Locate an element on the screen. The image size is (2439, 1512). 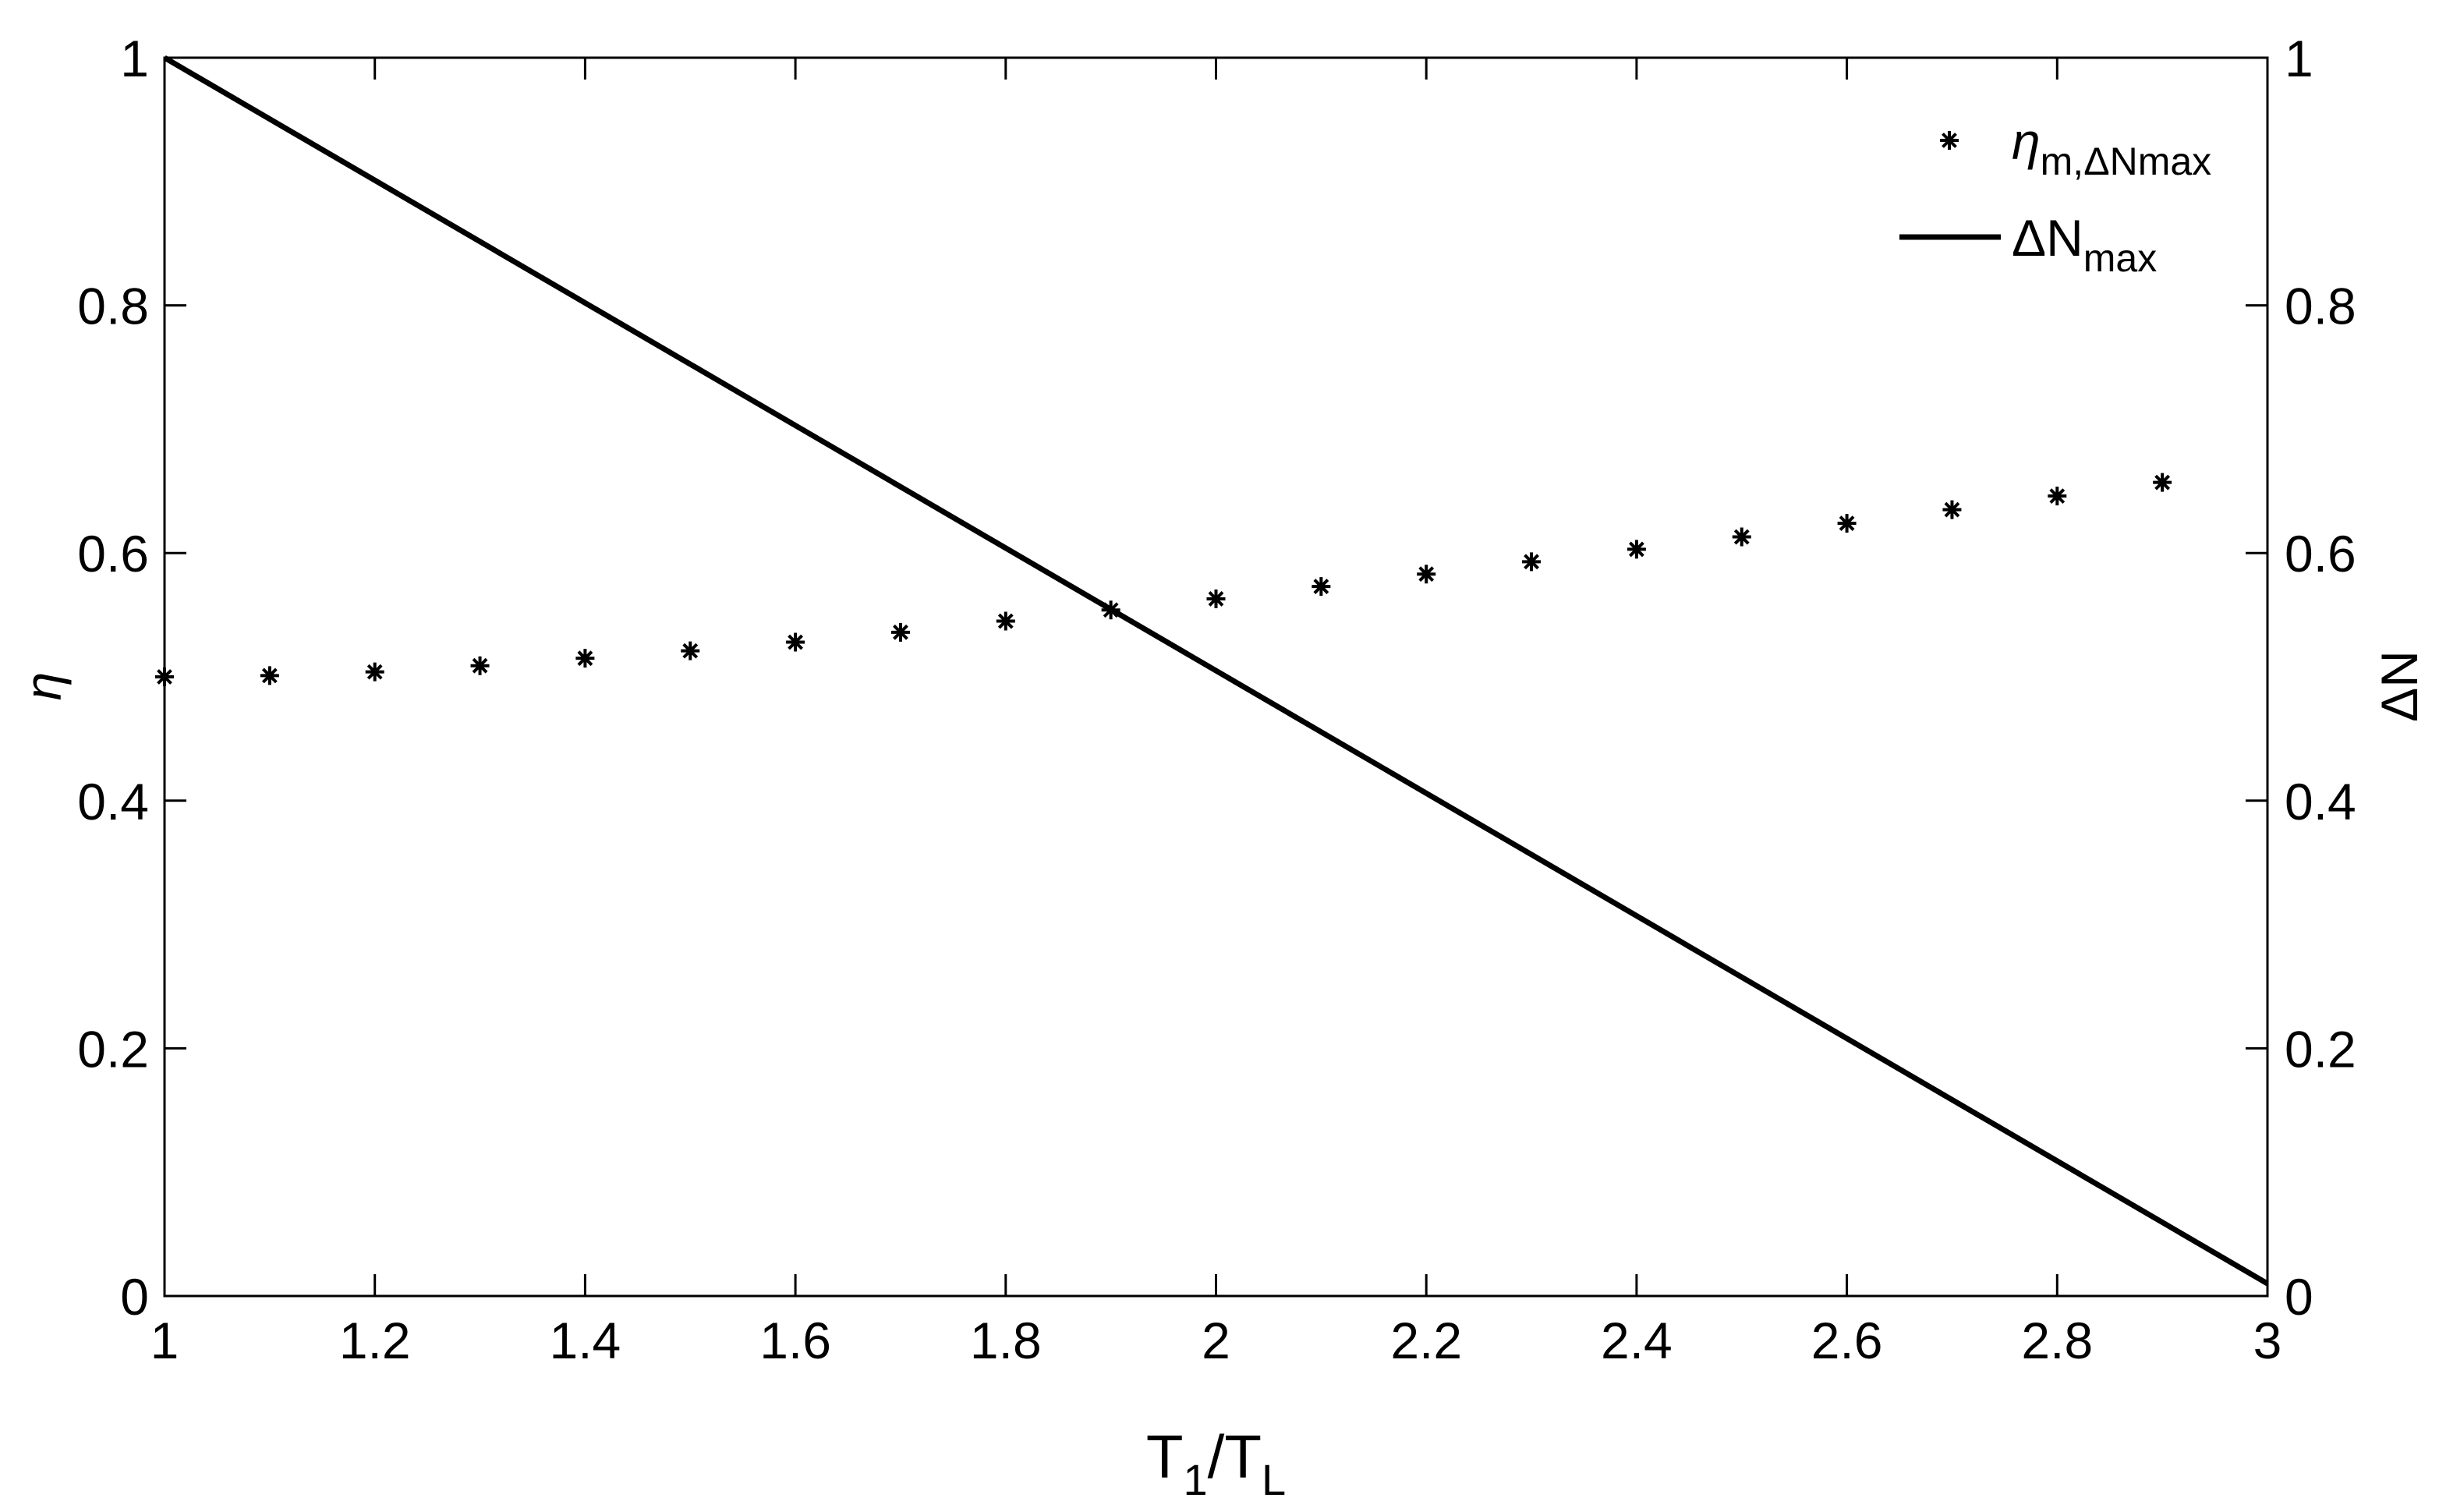
y2-tick-label: 0 is located at coordinates (2299, 1297).